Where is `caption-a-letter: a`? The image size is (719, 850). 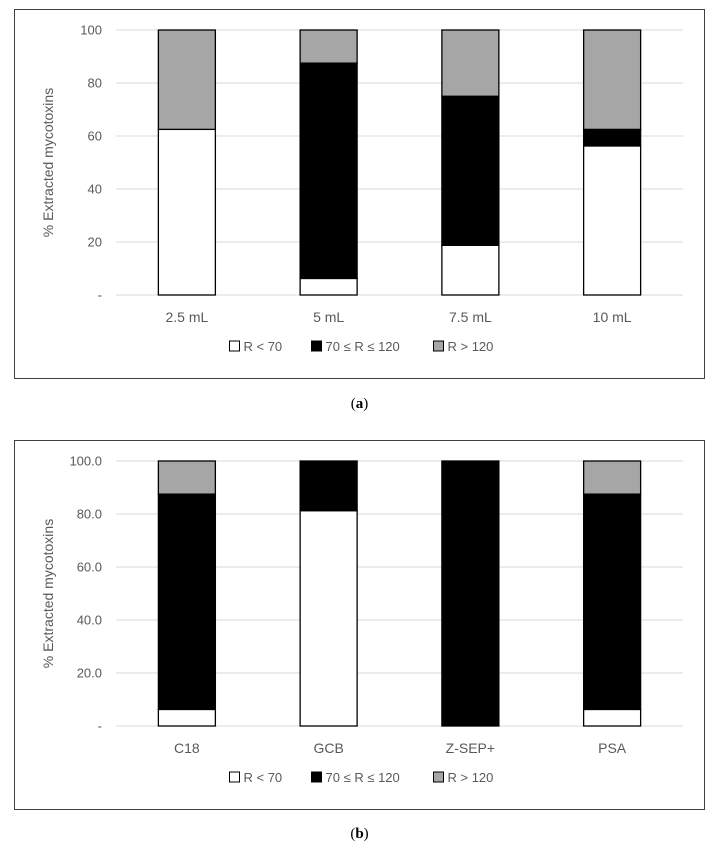 caption-a-letter: a is located at coordinates (359, 404).